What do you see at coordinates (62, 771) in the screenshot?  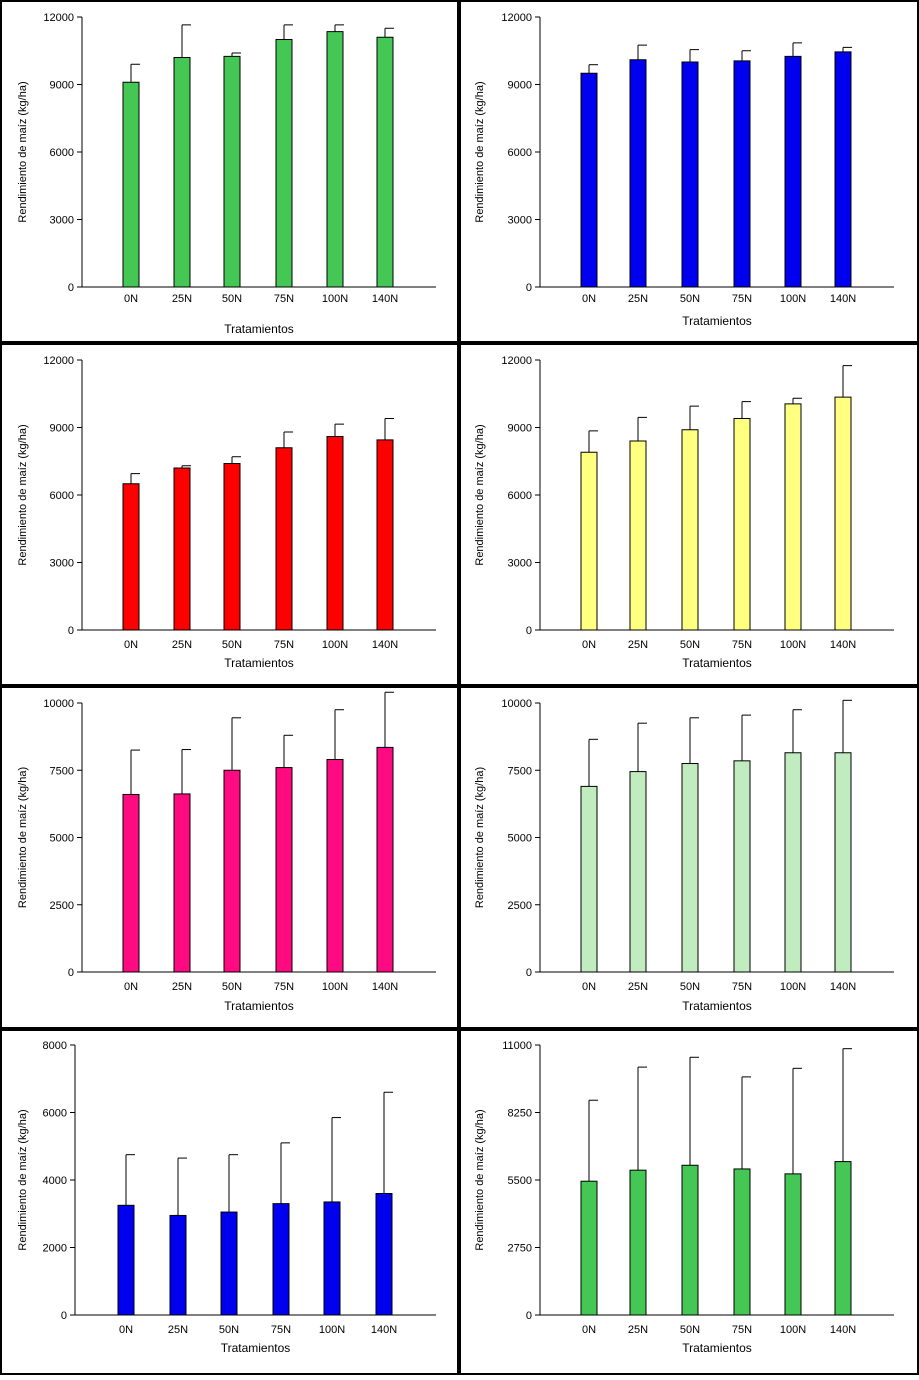 I see `y-tick-label: 7500` at bounding box center [62, 771].